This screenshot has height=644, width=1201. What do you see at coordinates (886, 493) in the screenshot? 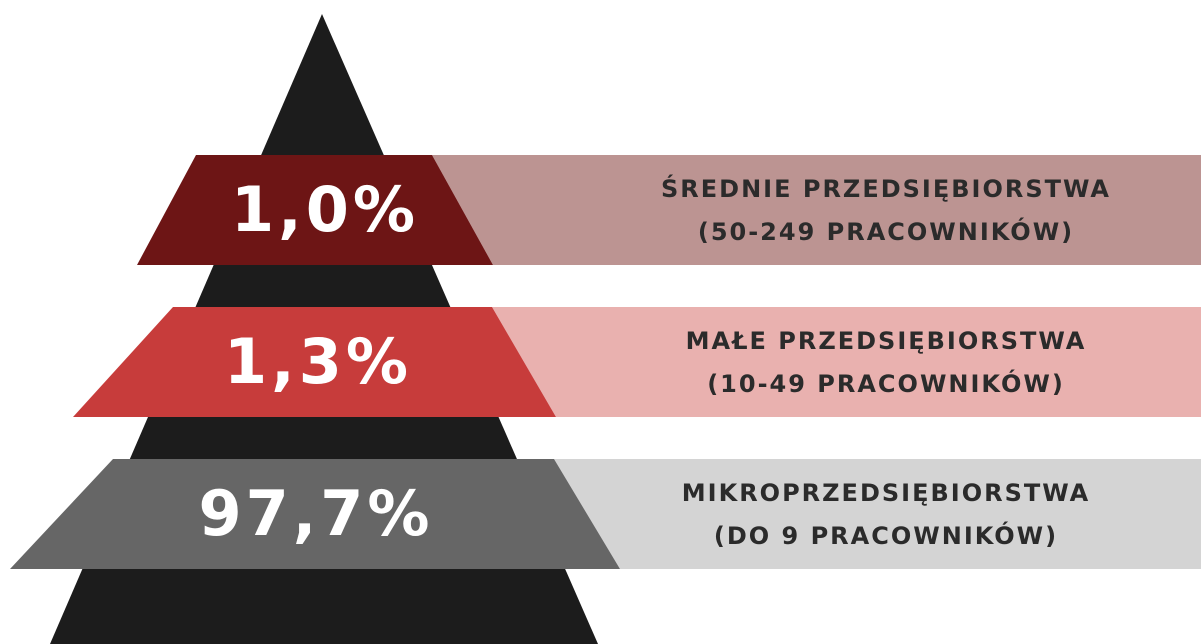
I see `tier-title: MIKROPRZEDSIĘBIORSTWA` at bounding box center [886, 493].